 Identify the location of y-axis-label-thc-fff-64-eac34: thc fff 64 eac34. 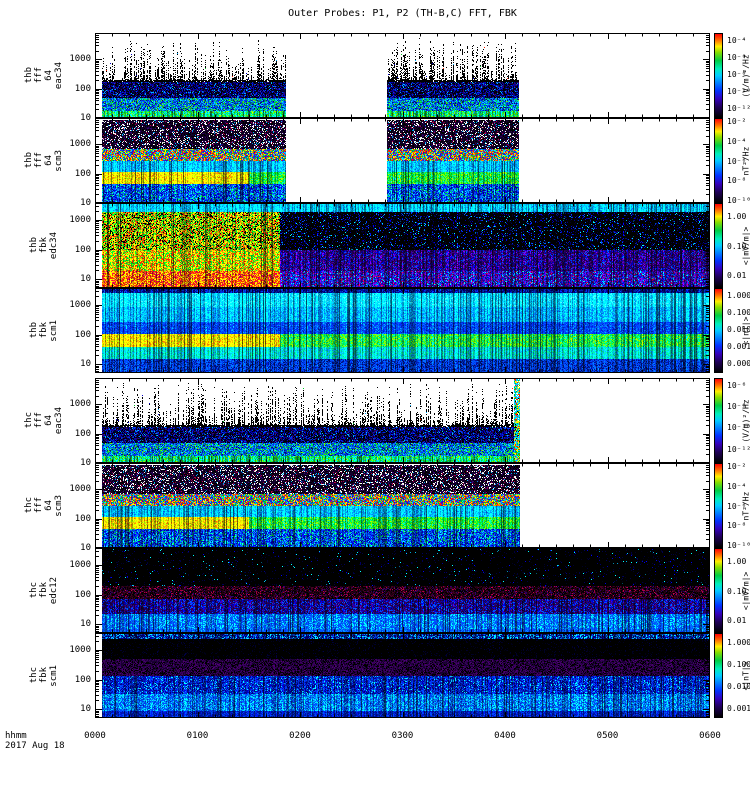
(44, 420).